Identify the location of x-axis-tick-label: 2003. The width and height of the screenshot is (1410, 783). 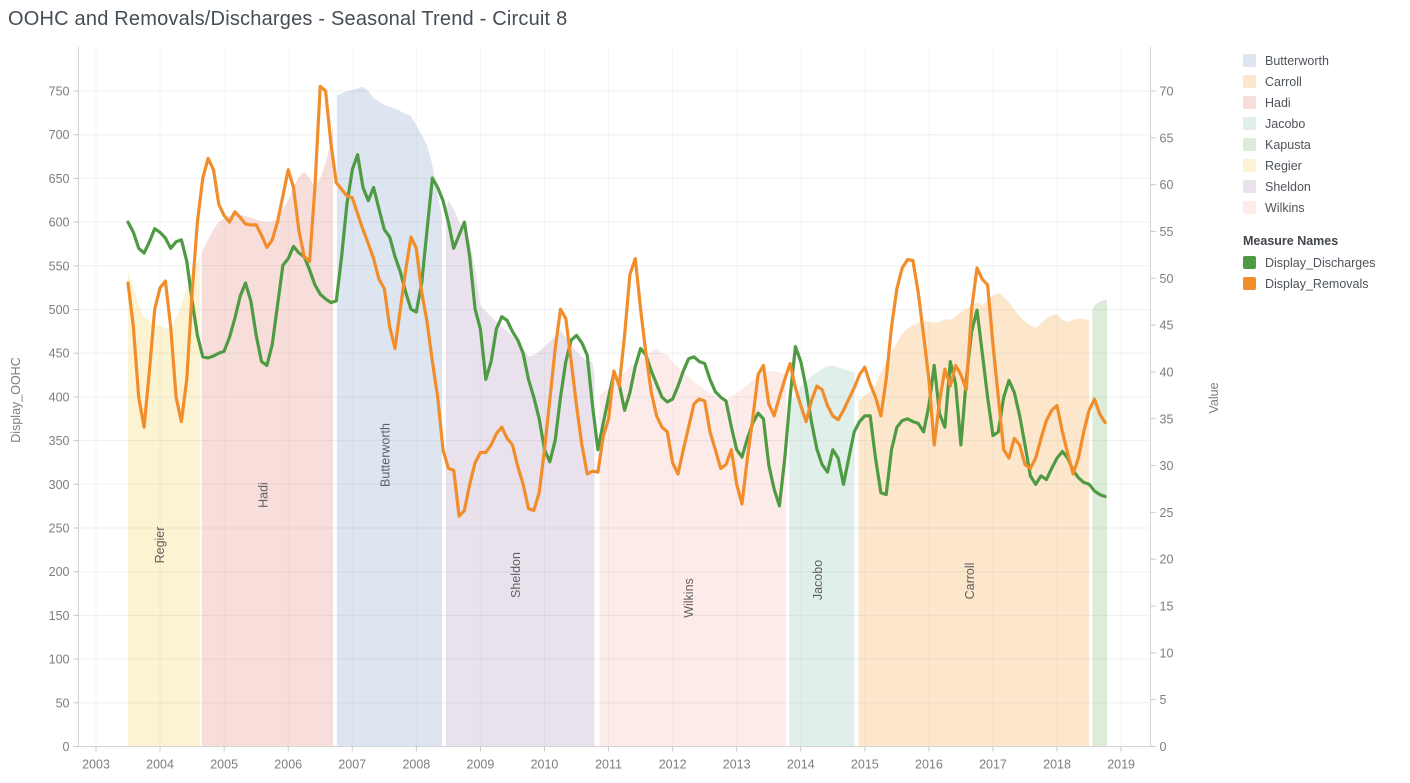
(96, 765).